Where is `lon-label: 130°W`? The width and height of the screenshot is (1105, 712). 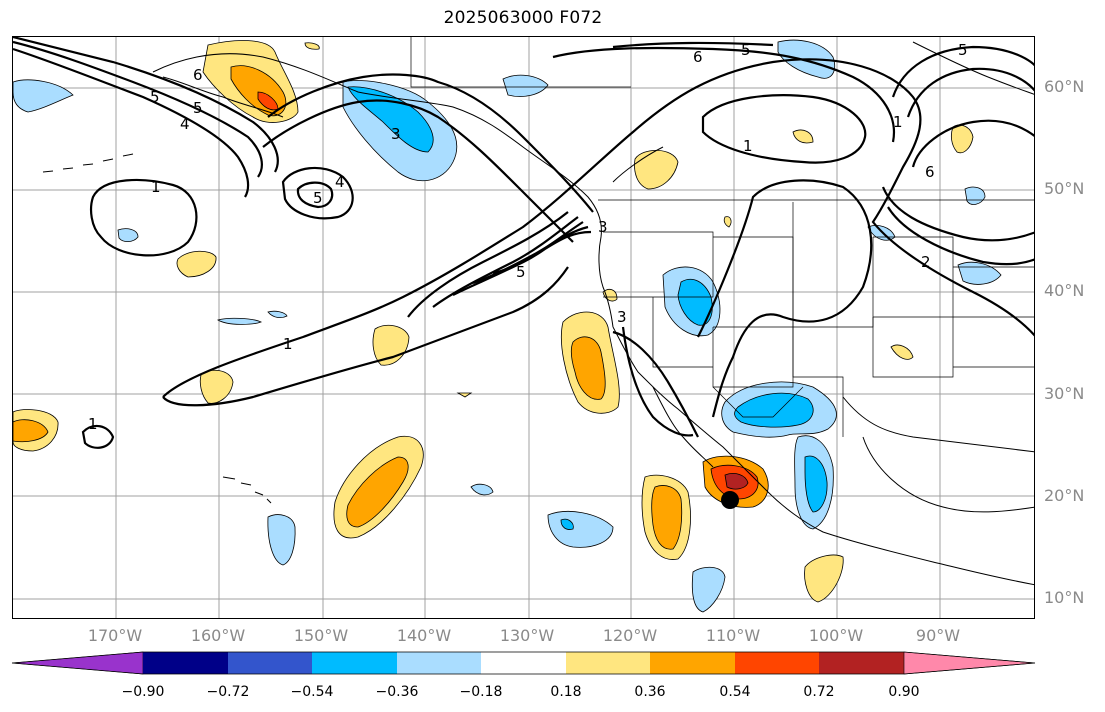
lon-label: 130°W is located at coordinates (527, 635).